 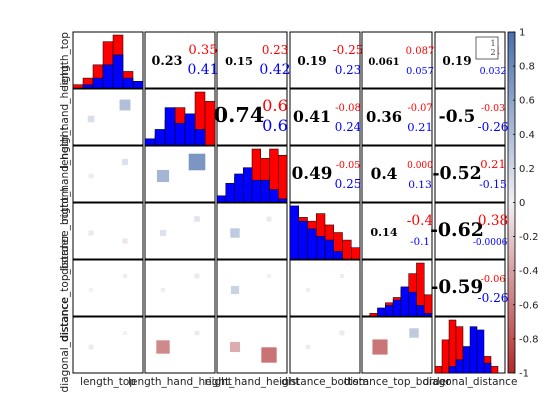 What do you see at coordinates (420, 185) in the screenshot?
I see `corr-group2-value: 0.13` at bounding box center [420, 185].